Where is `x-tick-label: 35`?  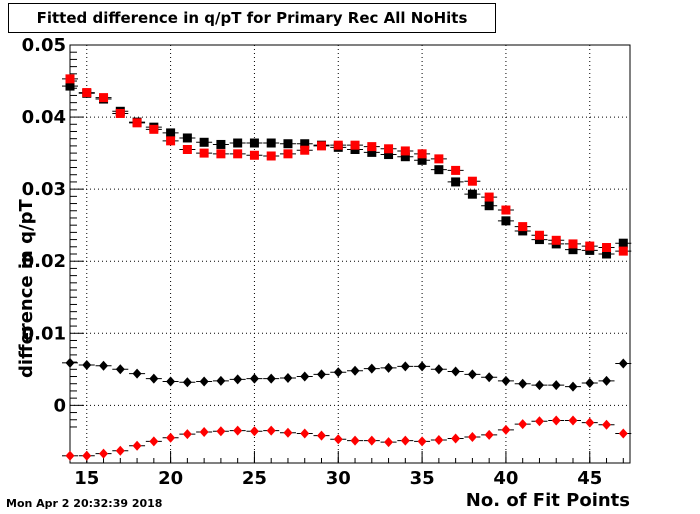 x-tick-label: 35 is located at coordinates (422, 478).